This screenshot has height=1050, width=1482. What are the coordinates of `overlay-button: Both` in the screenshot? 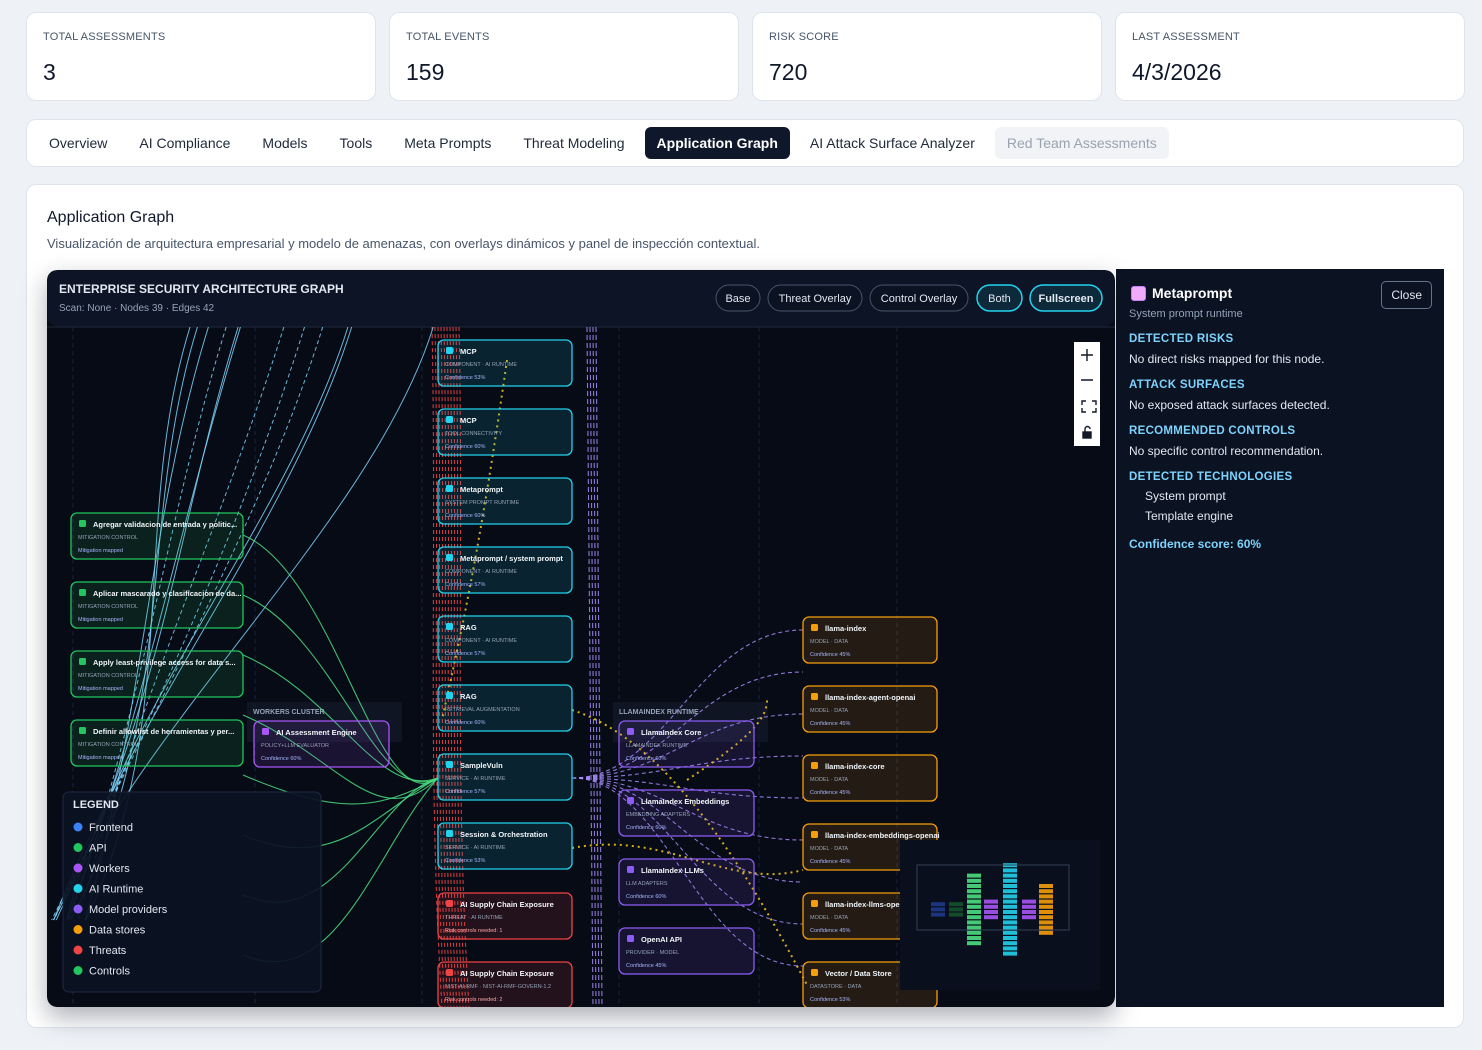 It's located at (999, 299).